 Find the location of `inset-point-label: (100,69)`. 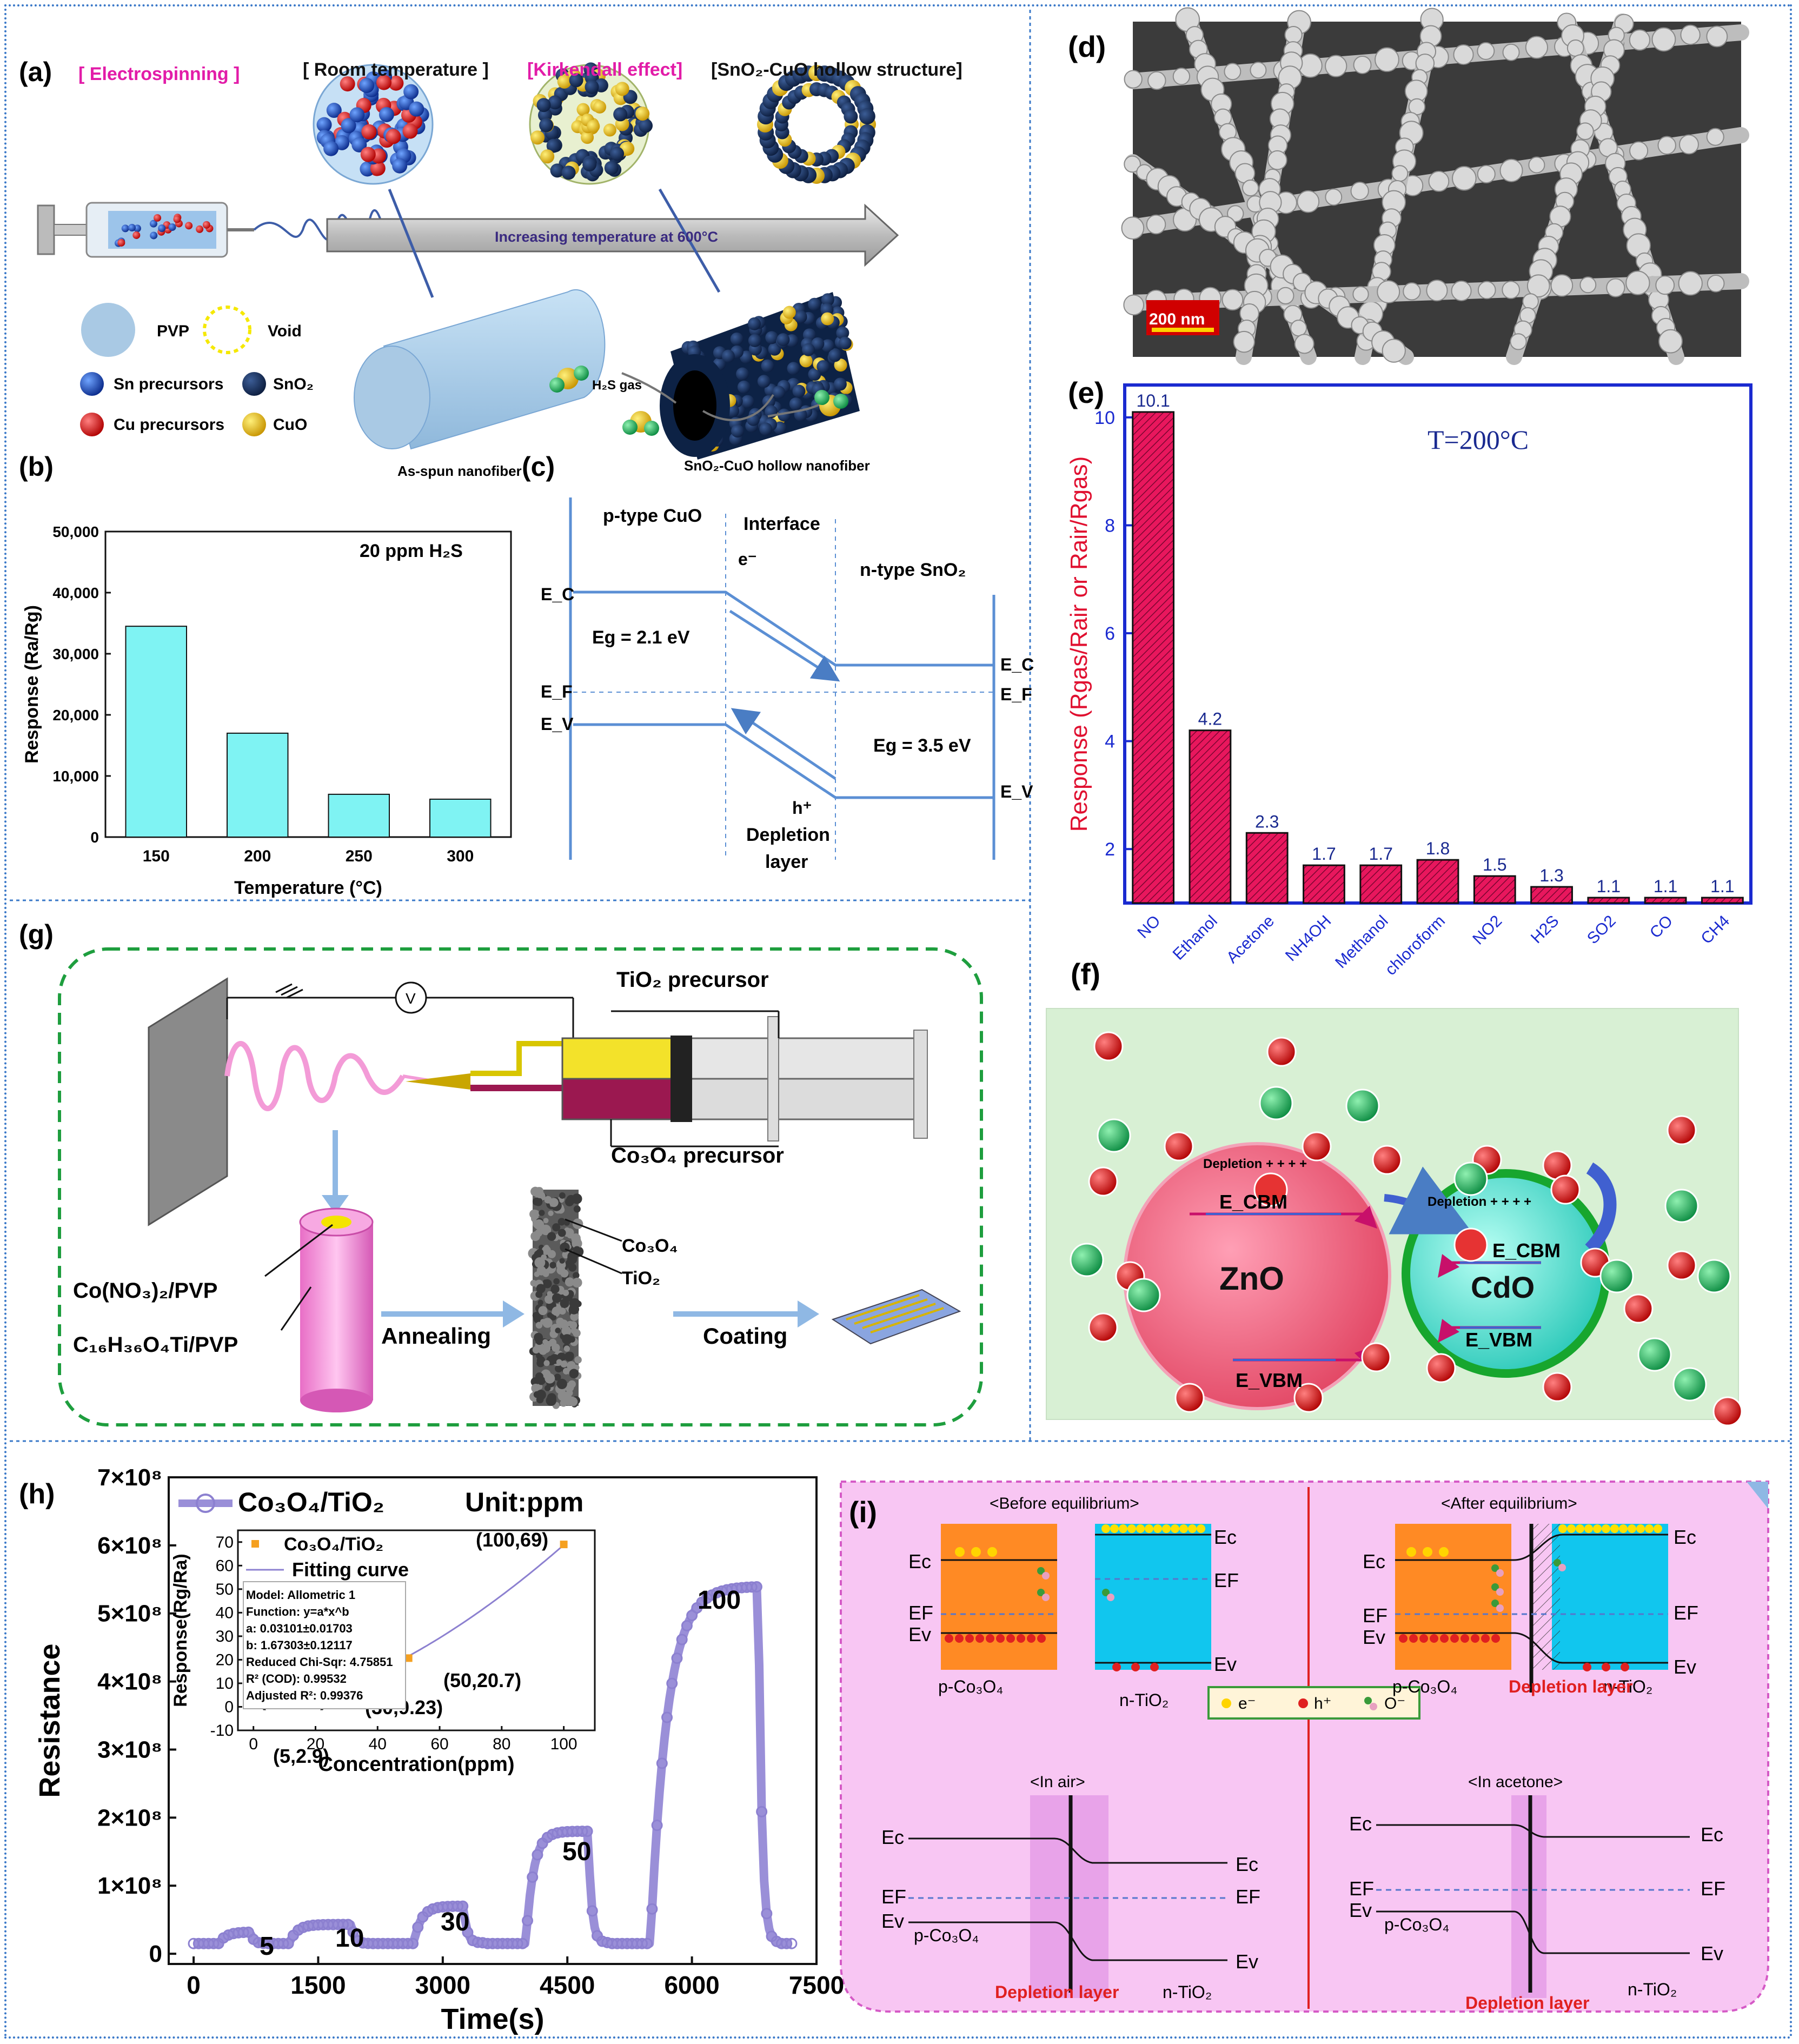

inset-point-label: (100,69) is located at coordinates (512, 1540).